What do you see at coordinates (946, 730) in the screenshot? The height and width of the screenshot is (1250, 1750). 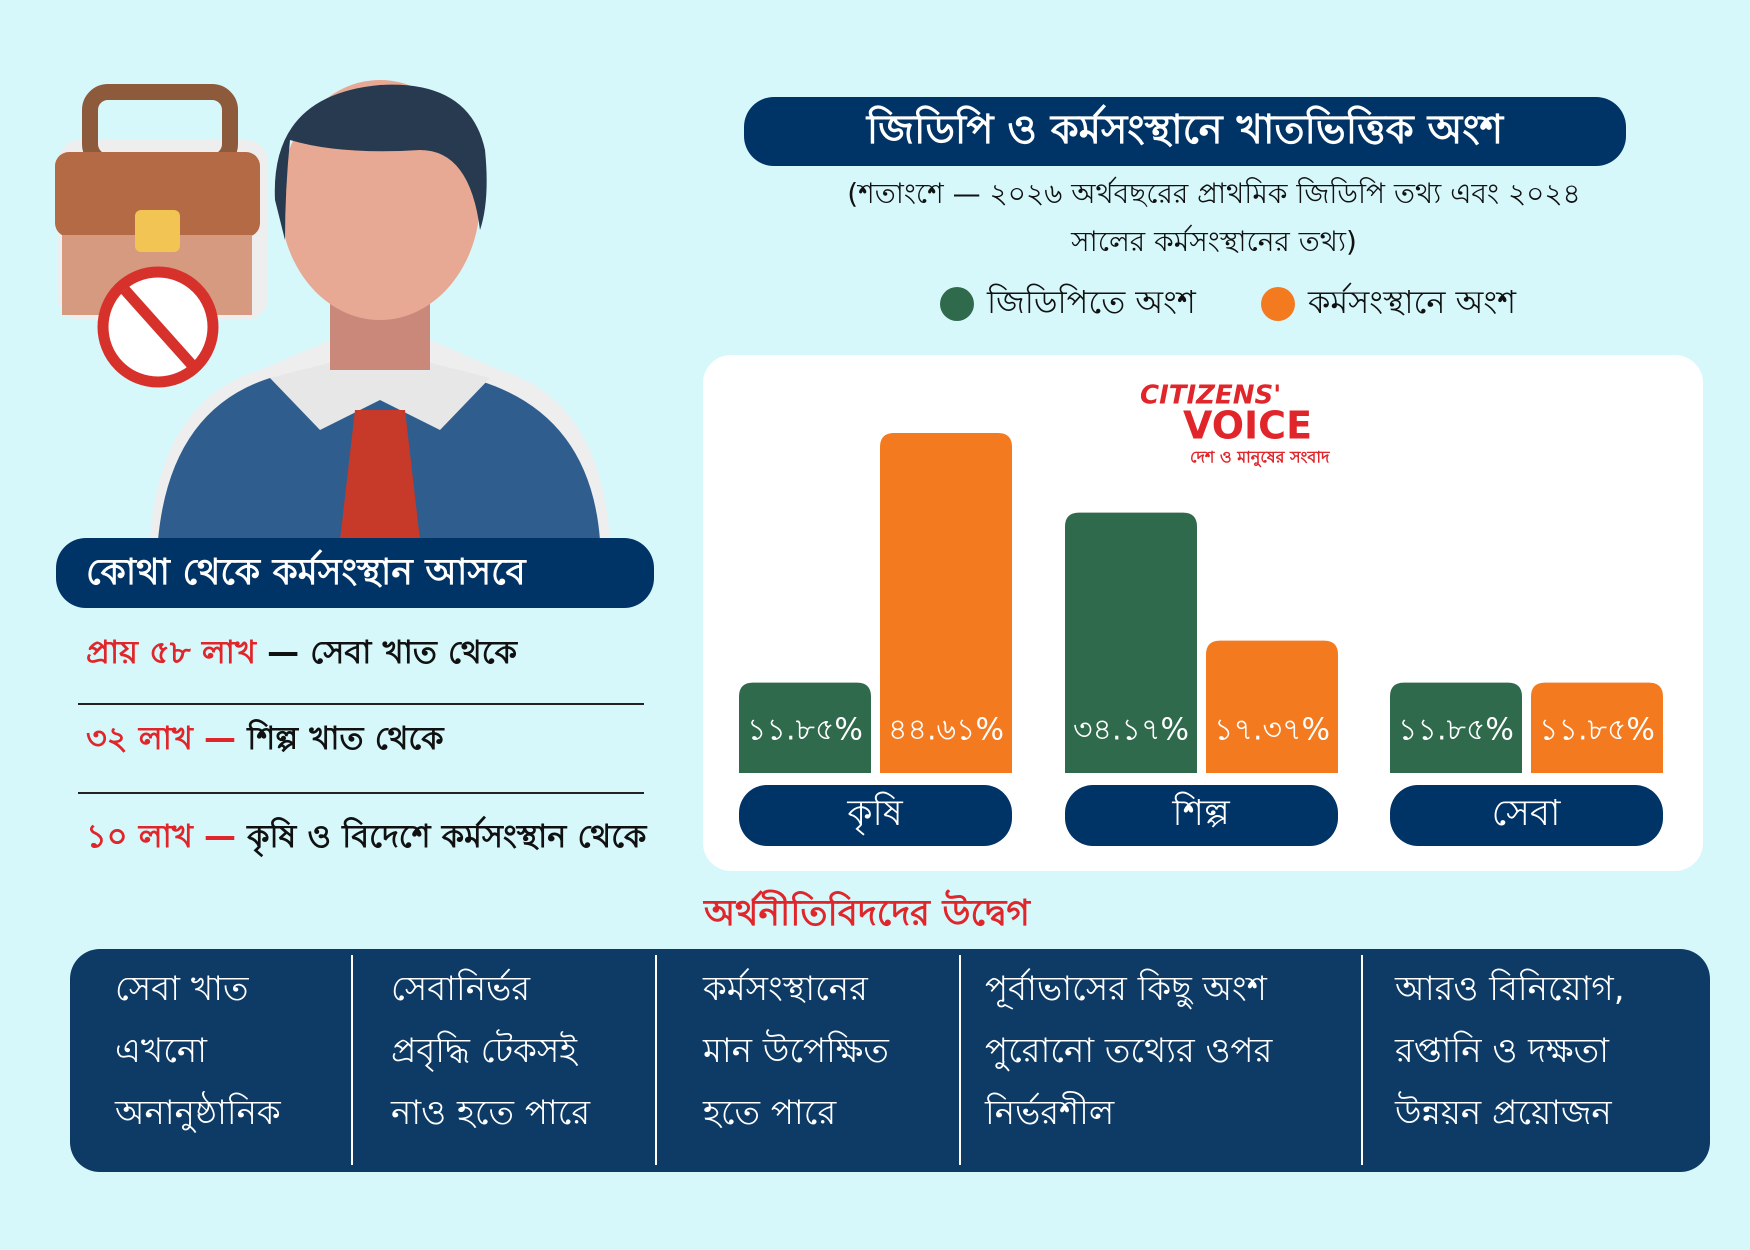 I see `data-label: ৪৪.৬১%` at bounding box center [946, 730].